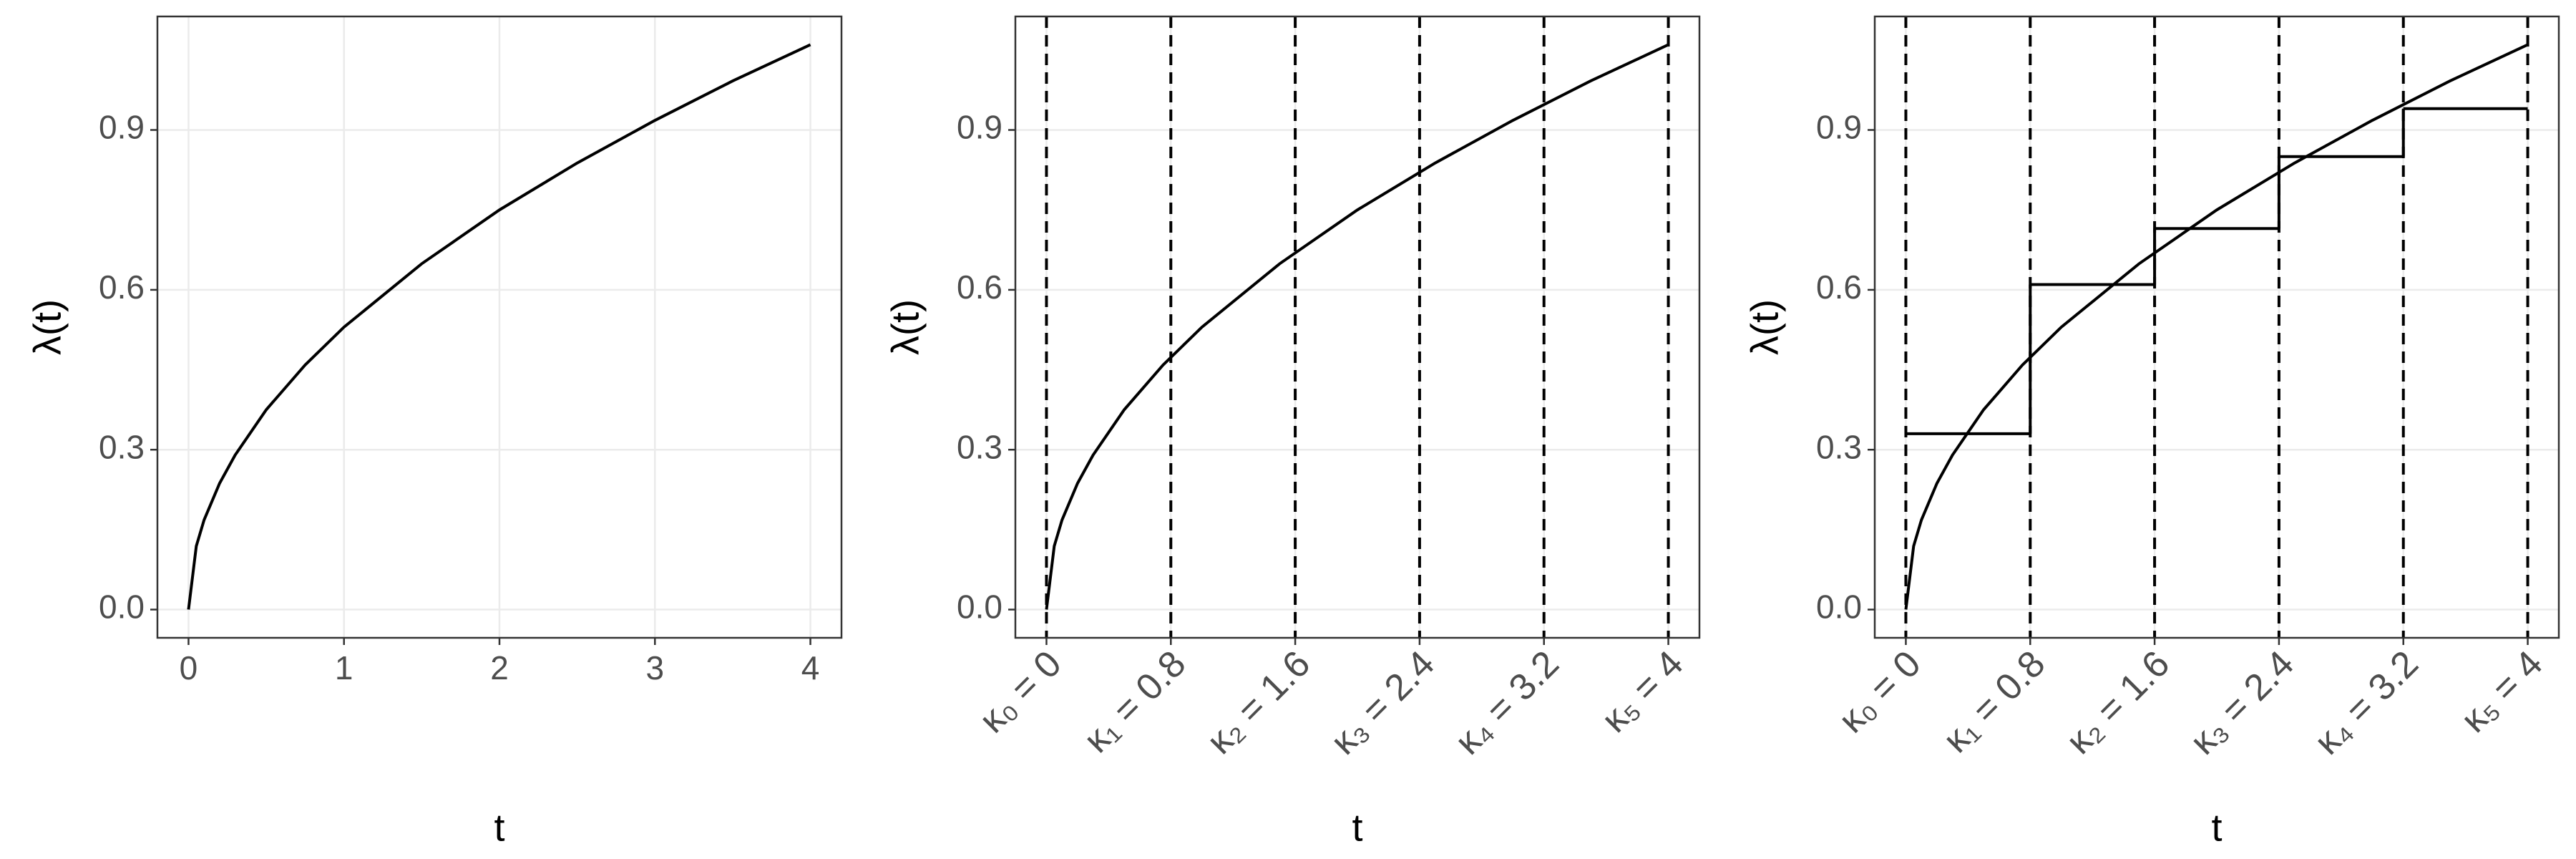  I want to click on x-tick-label: 4, so click(810, 667).